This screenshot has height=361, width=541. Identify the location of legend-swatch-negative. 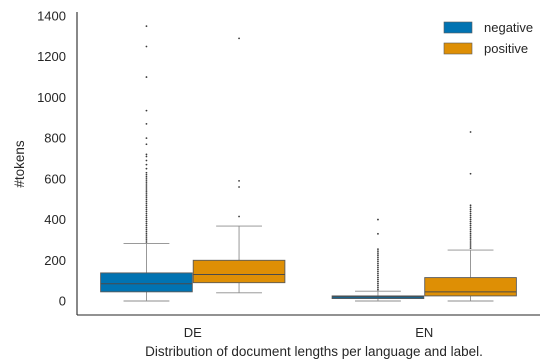
(458, 27).